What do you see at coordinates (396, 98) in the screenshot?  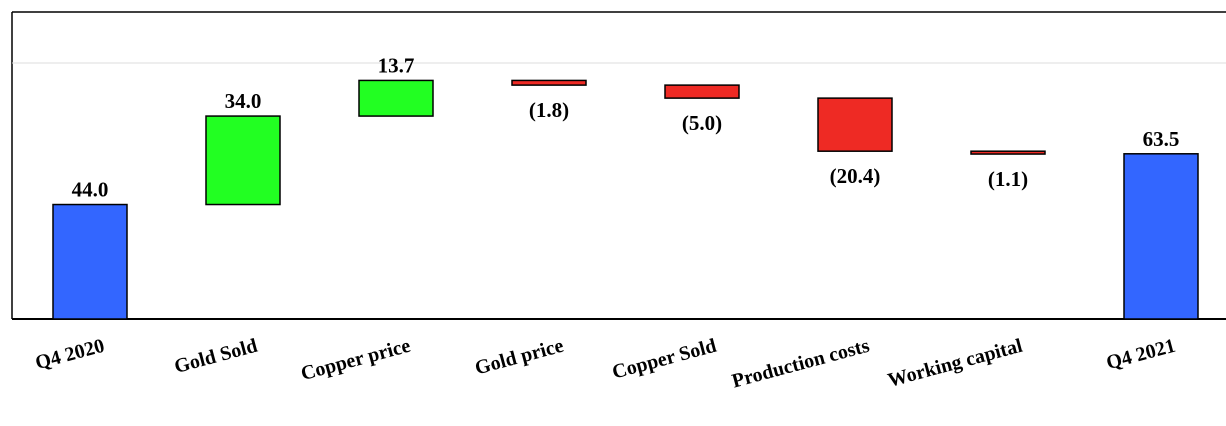 I see `bar-copper-price` at bounding box center [396, 98].